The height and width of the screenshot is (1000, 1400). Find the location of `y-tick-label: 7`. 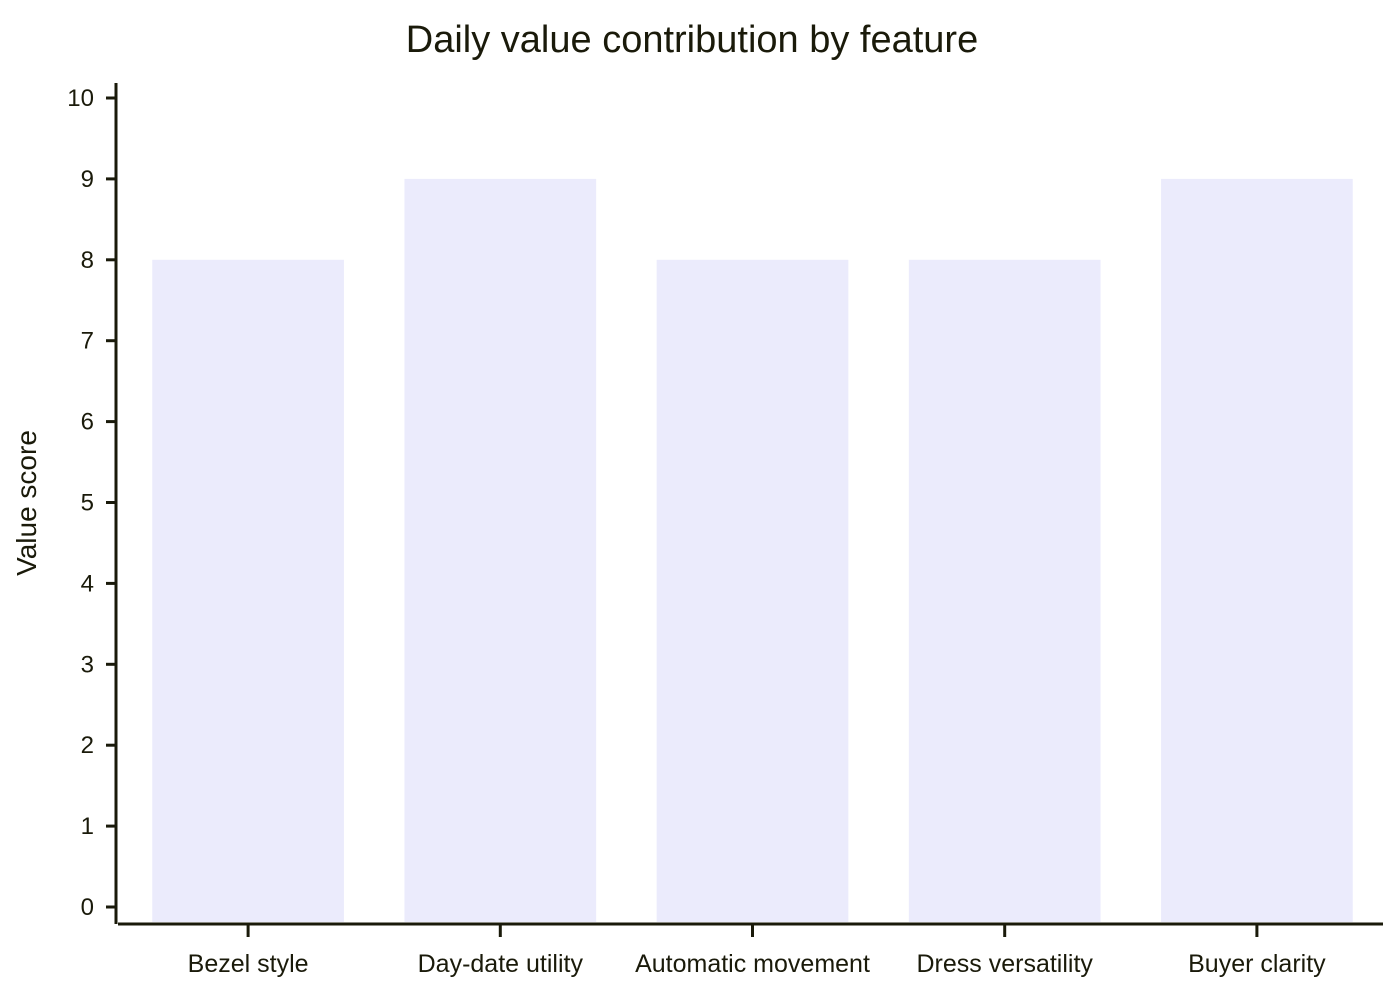

y-tick-label: 7 is located at coordinates (87, 341).